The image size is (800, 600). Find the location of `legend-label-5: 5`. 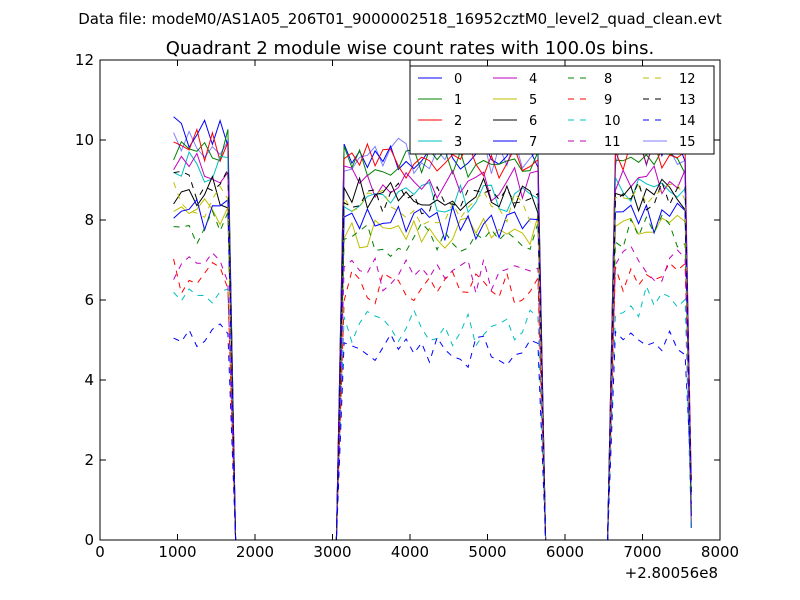

legend-label-5: 5 is located at coordinates (533, 100).